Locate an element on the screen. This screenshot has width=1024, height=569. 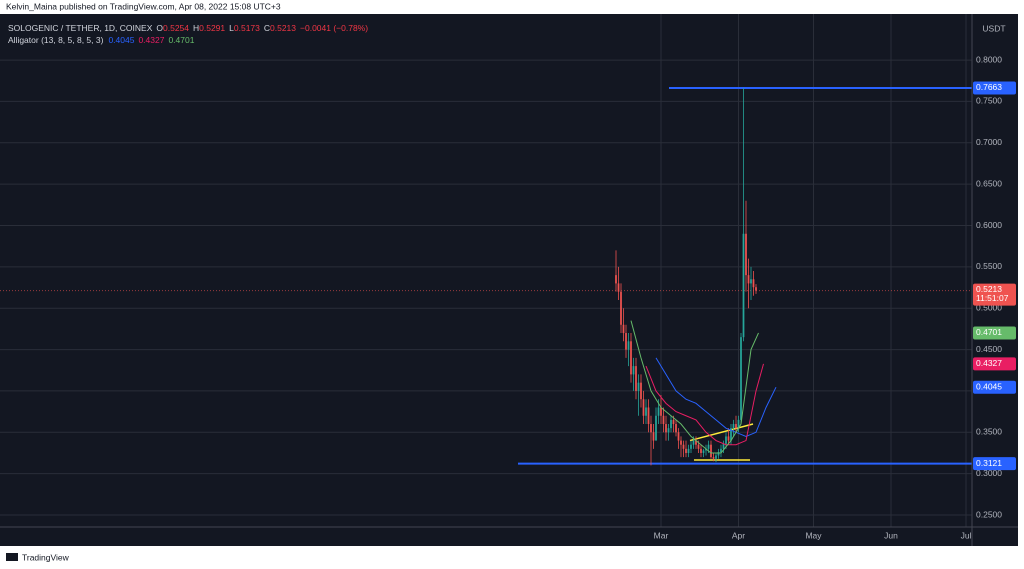
ohlc-value: 0.5213 is located at coordinates (283, 28).